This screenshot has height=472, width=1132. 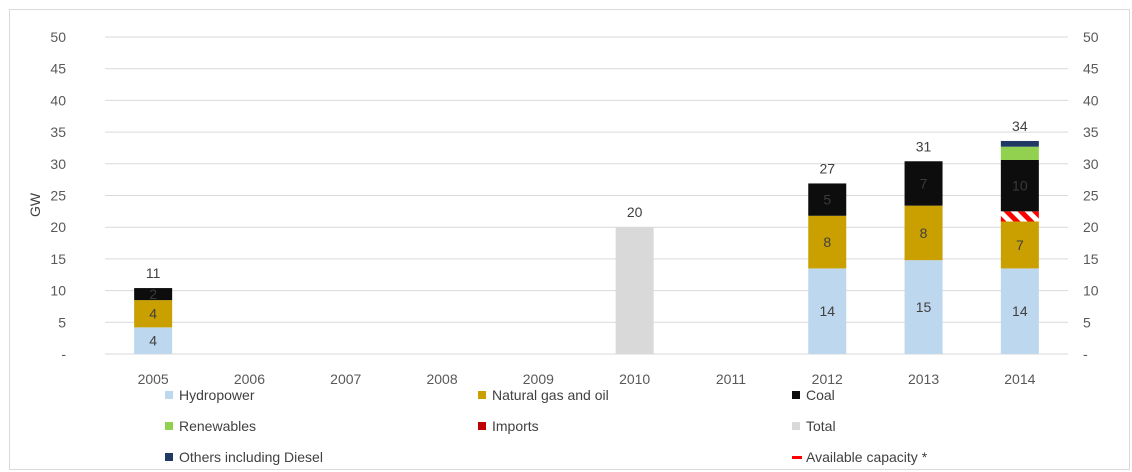 What do you see at coordinates (515, 426) in the screenshot?
I see `legend-label: Imports` at bounding box center [515, 426].